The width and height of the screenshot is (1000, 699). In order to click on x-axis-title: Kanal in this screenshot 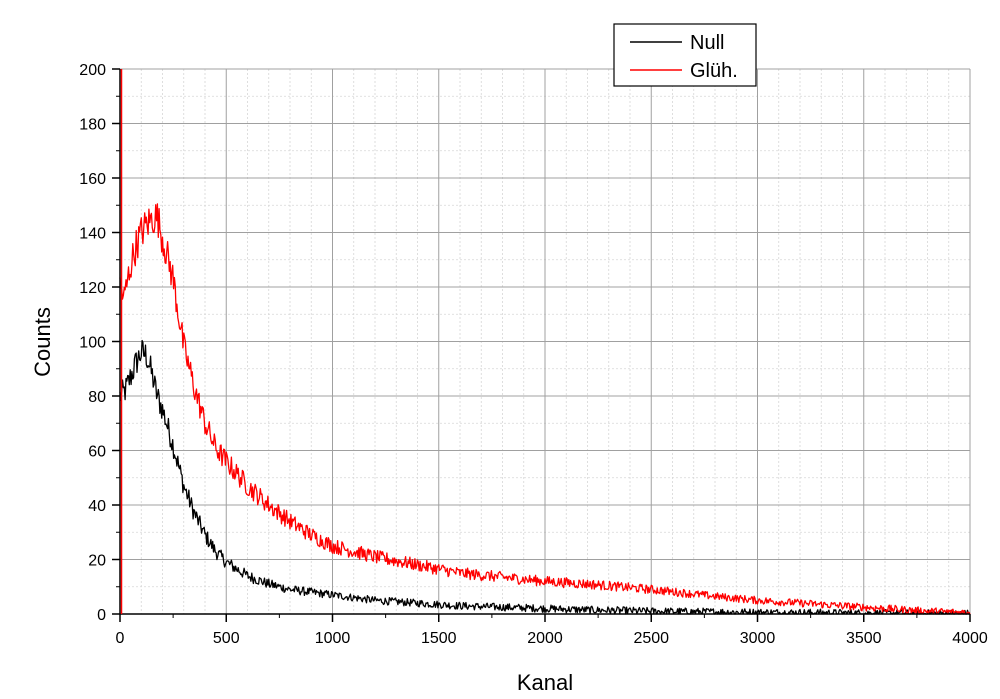, I will do `click(545, 682)`.